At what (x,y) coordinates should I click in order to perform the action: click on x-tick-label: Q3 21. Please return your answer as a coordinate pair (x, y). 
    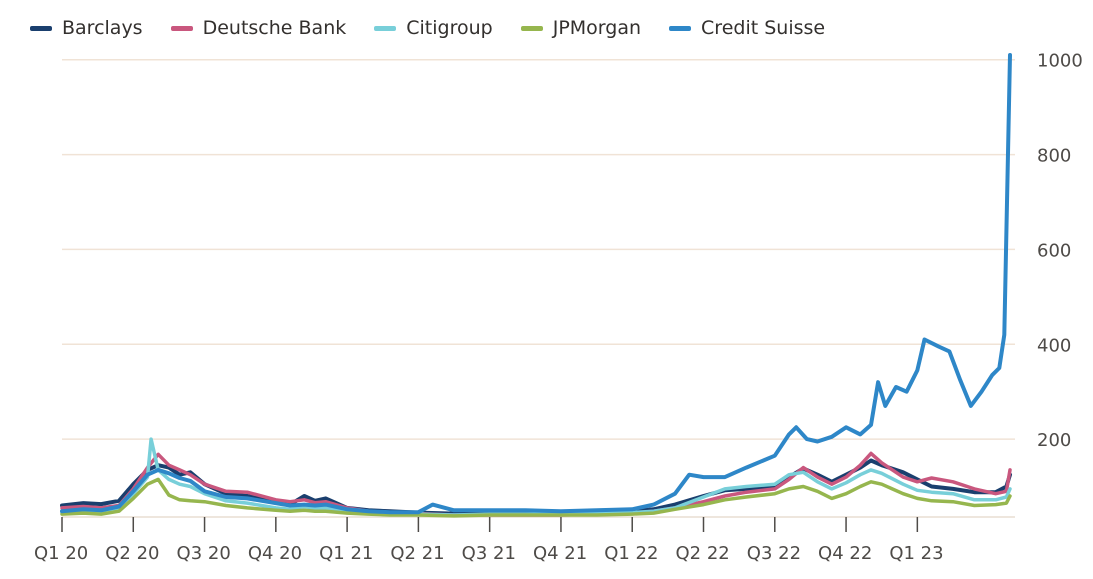
    Looking at the image, I should click on (489, 553).